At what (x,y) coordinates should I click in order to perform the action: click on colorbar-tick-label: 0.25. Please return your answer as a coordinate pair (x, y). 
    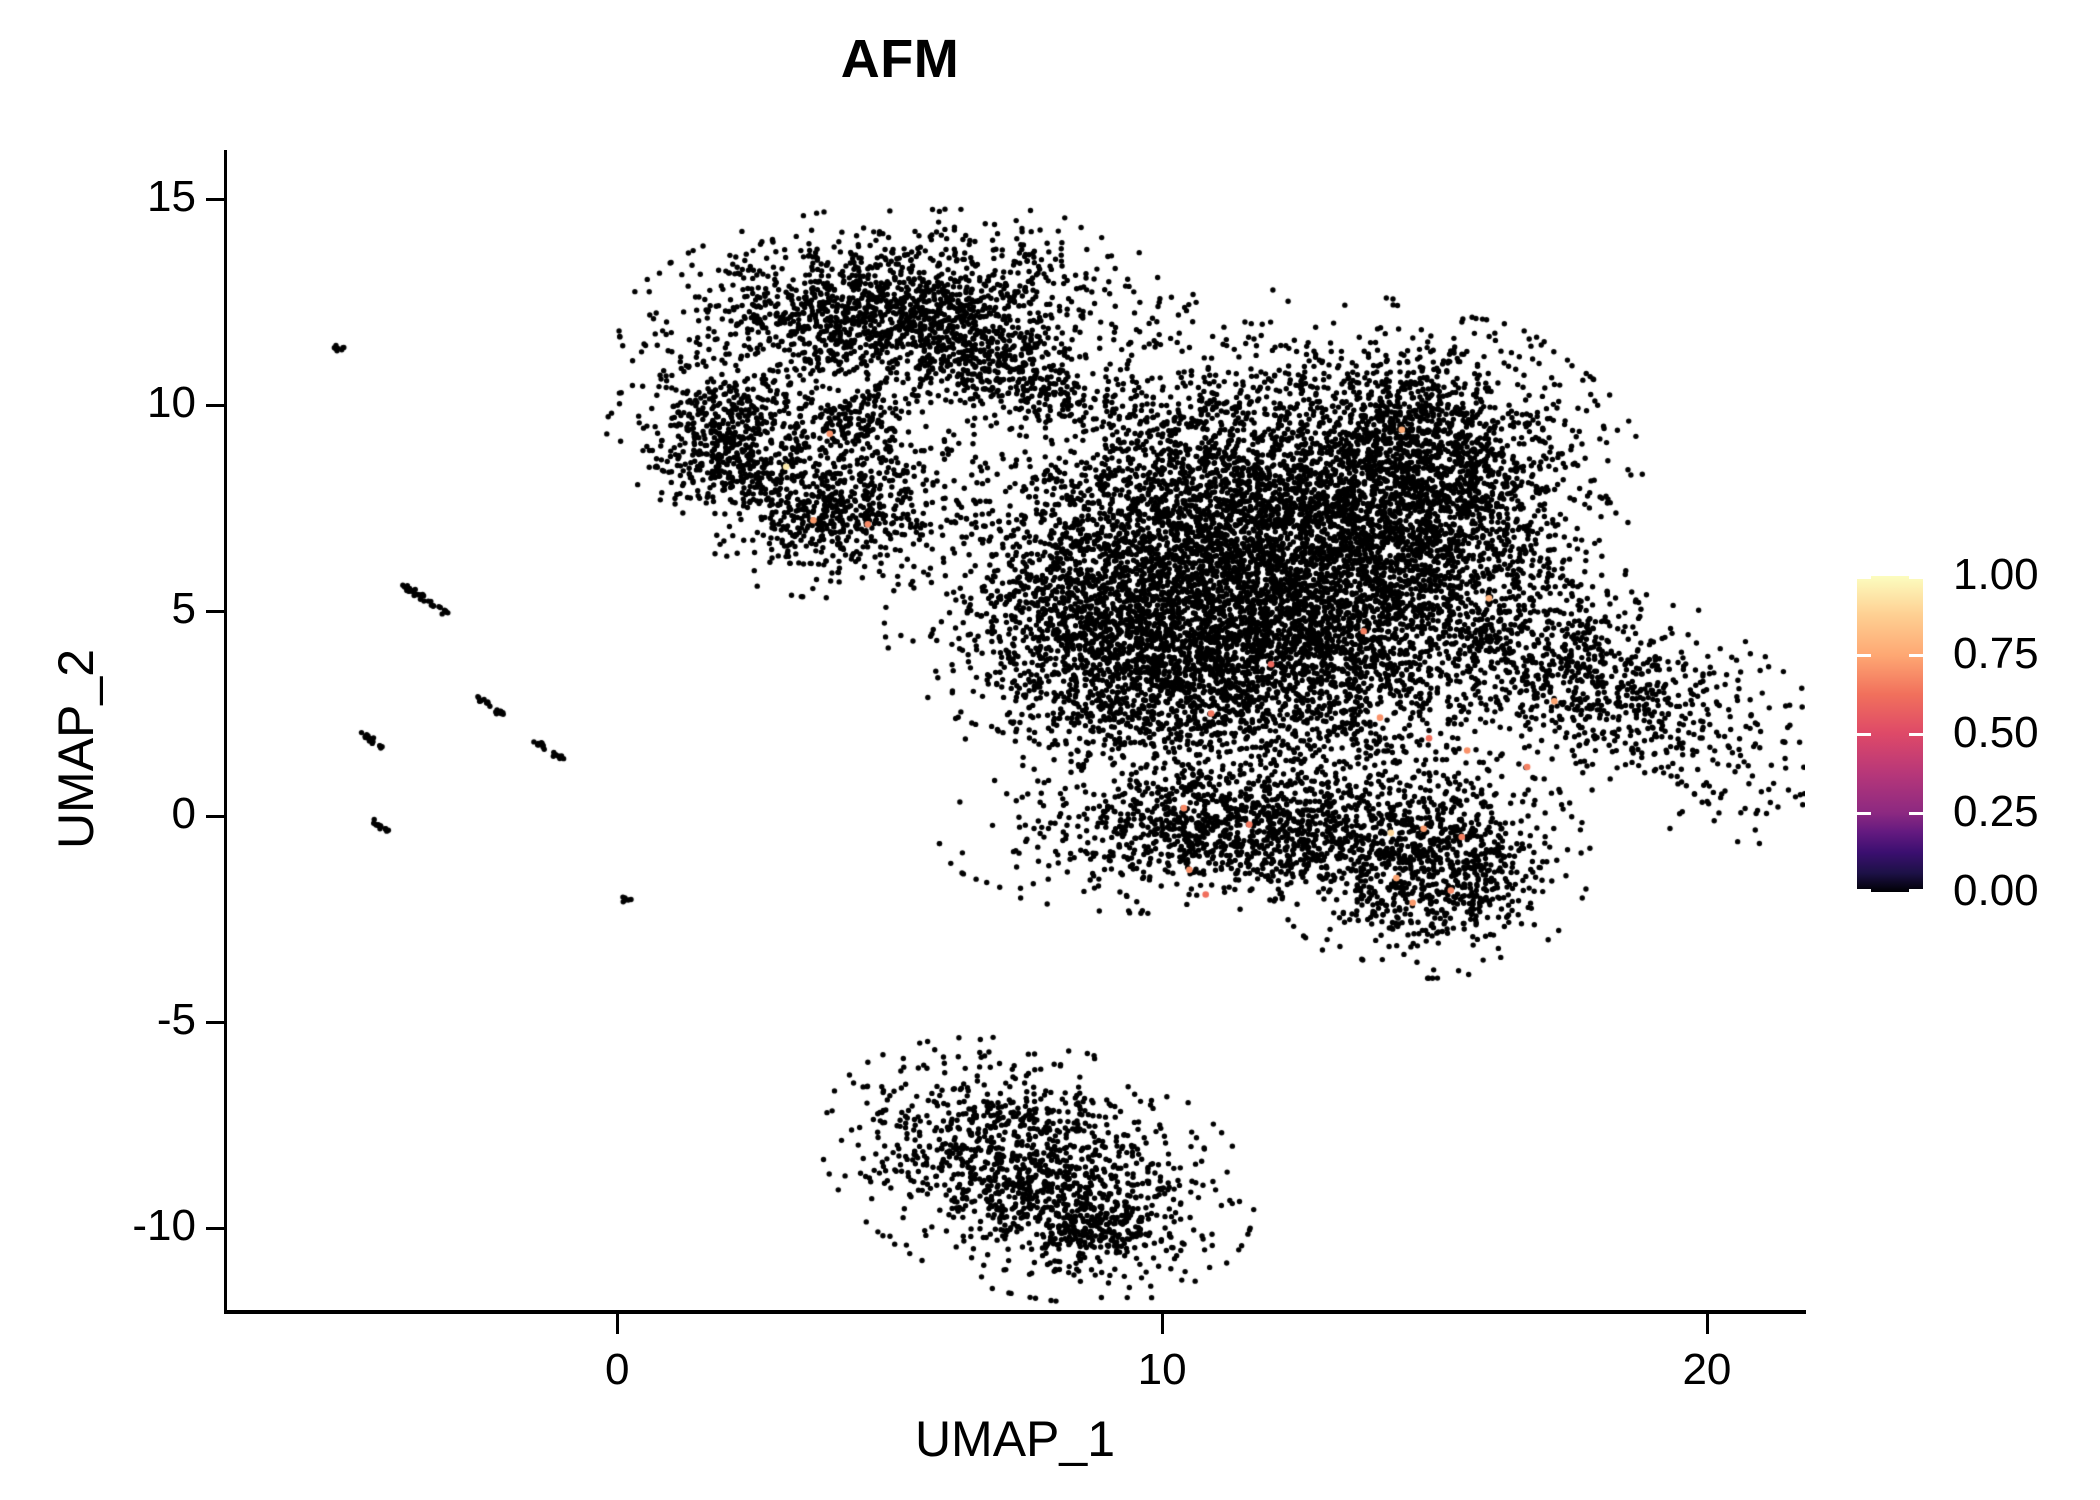
    Looking at the image, I should click on (1996, 811).